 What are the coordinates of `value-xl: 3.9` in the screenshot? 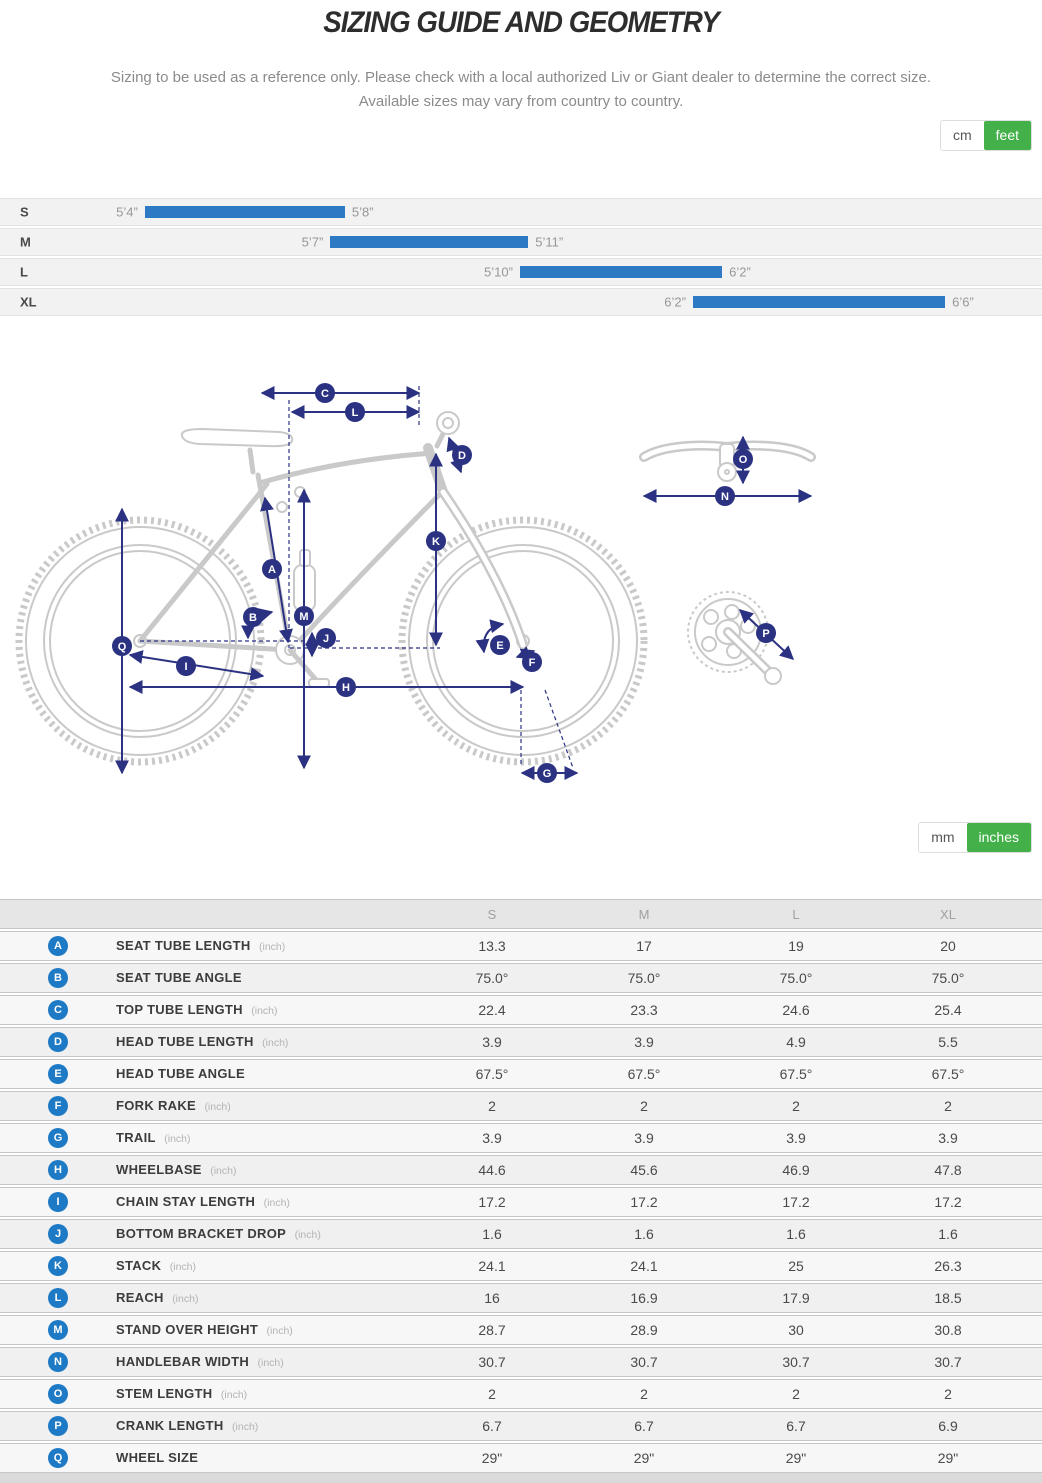 It's located at (948, 1138).